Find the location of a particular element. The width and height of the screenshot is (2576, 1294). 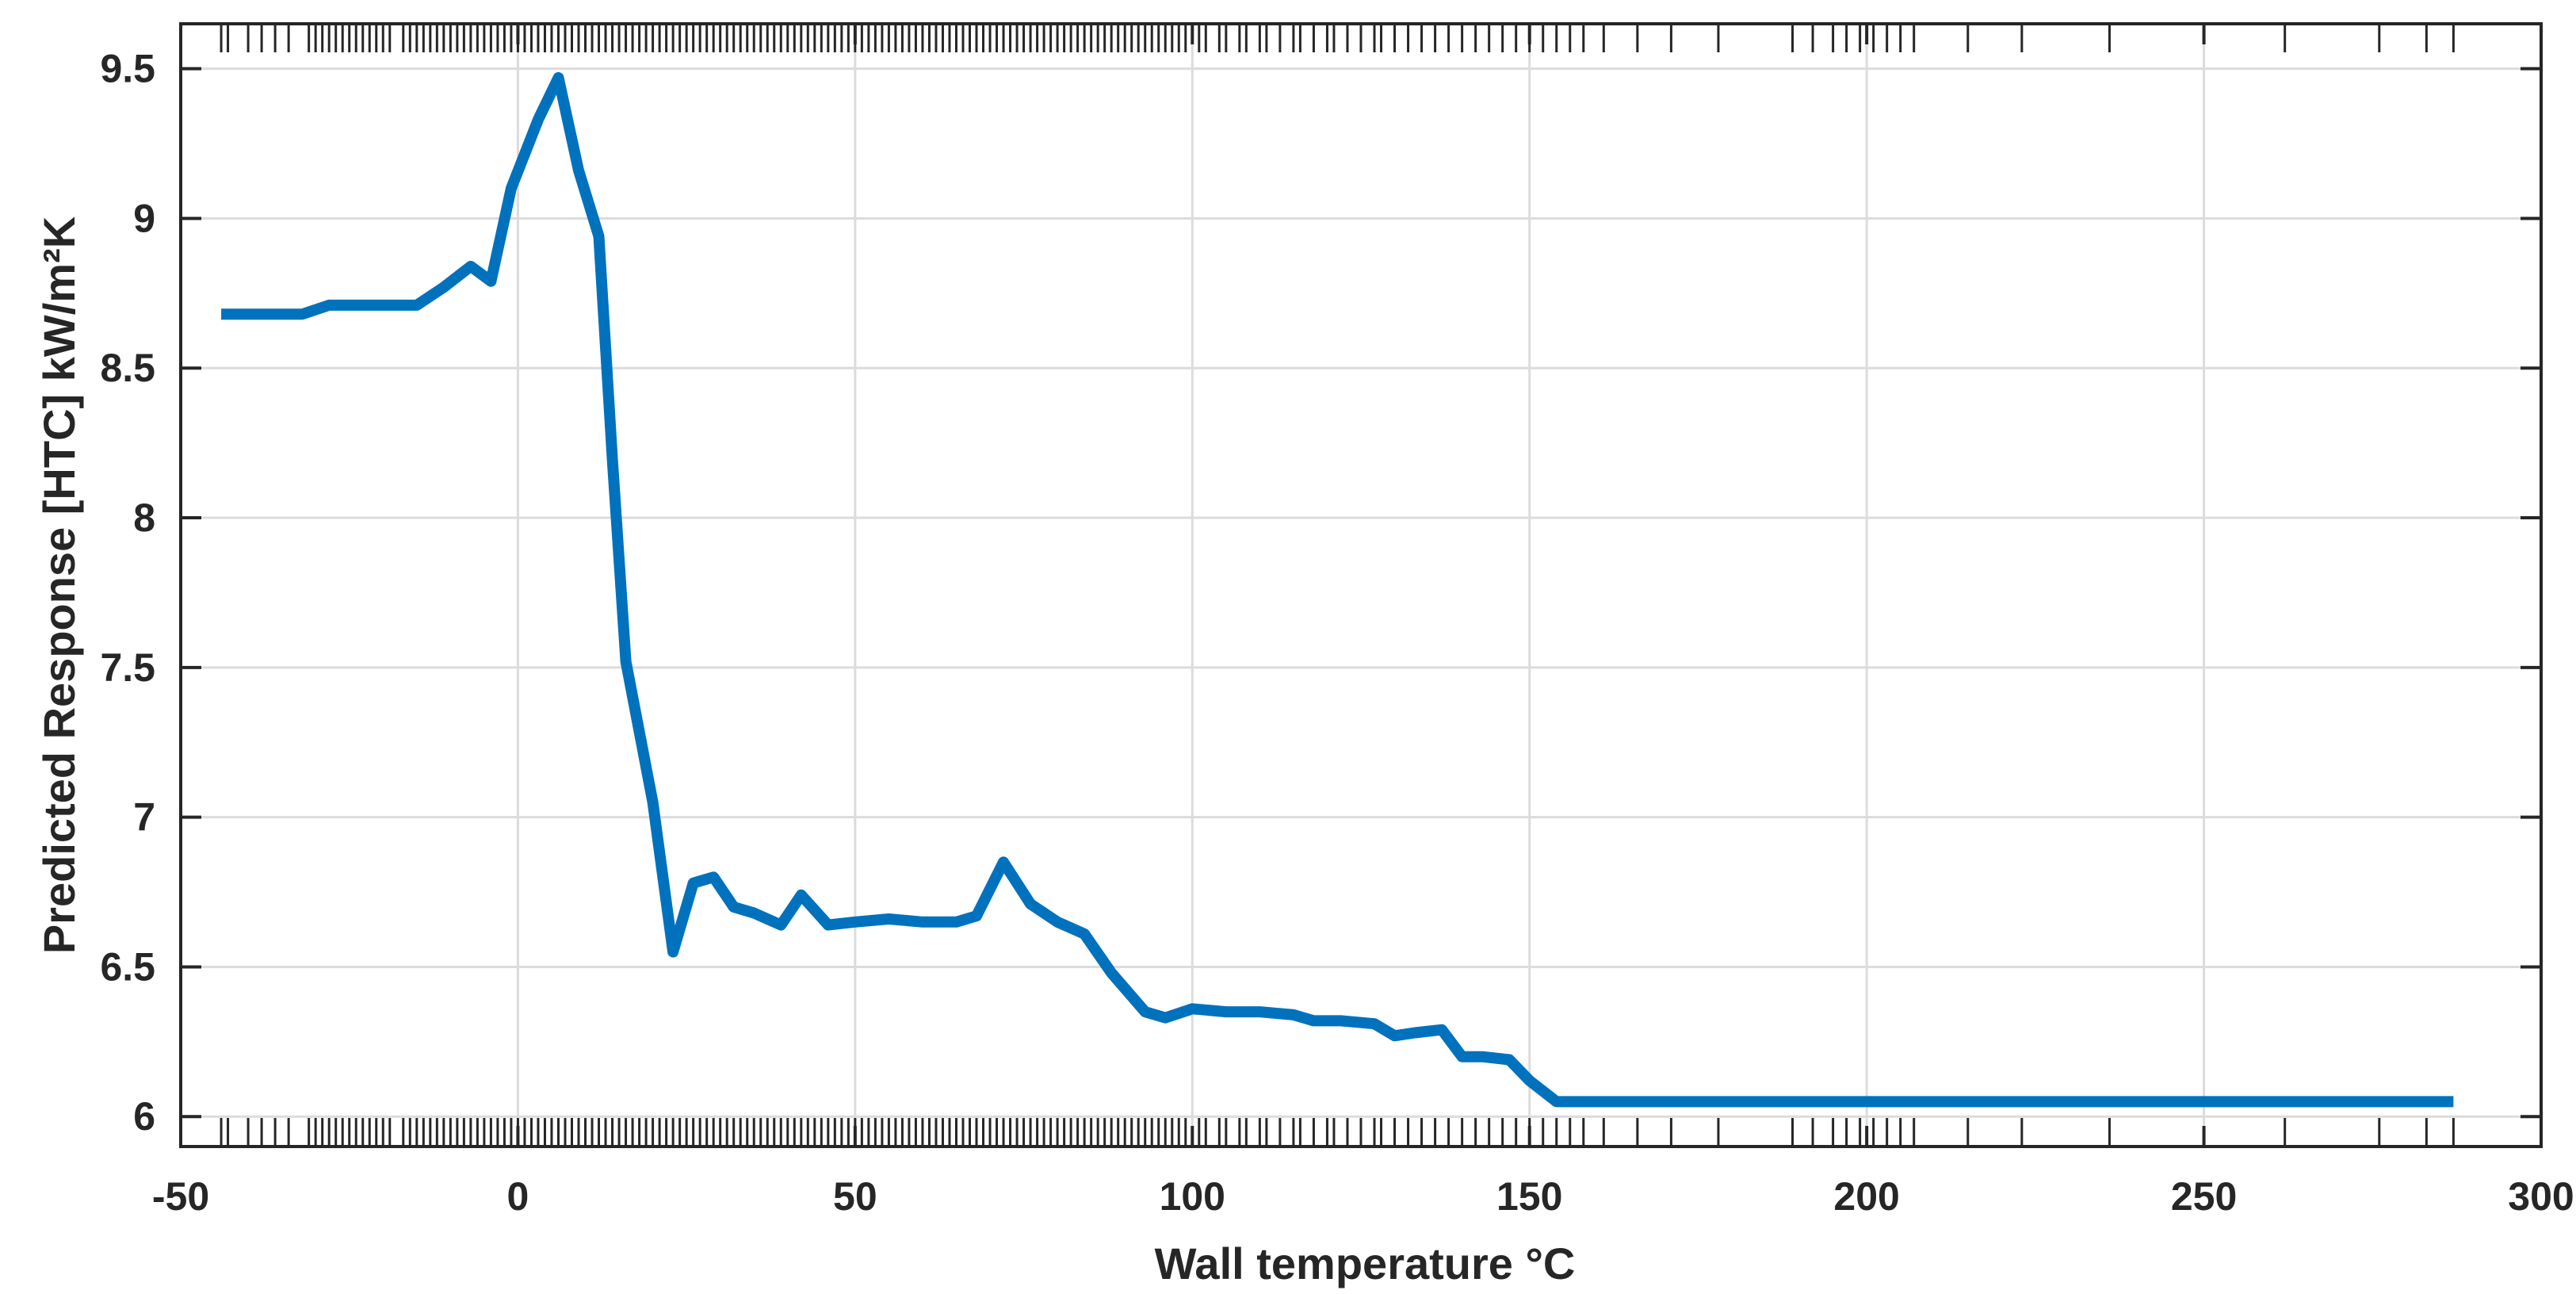

y-tick-label: 7 is located at coordinates (144, 817).